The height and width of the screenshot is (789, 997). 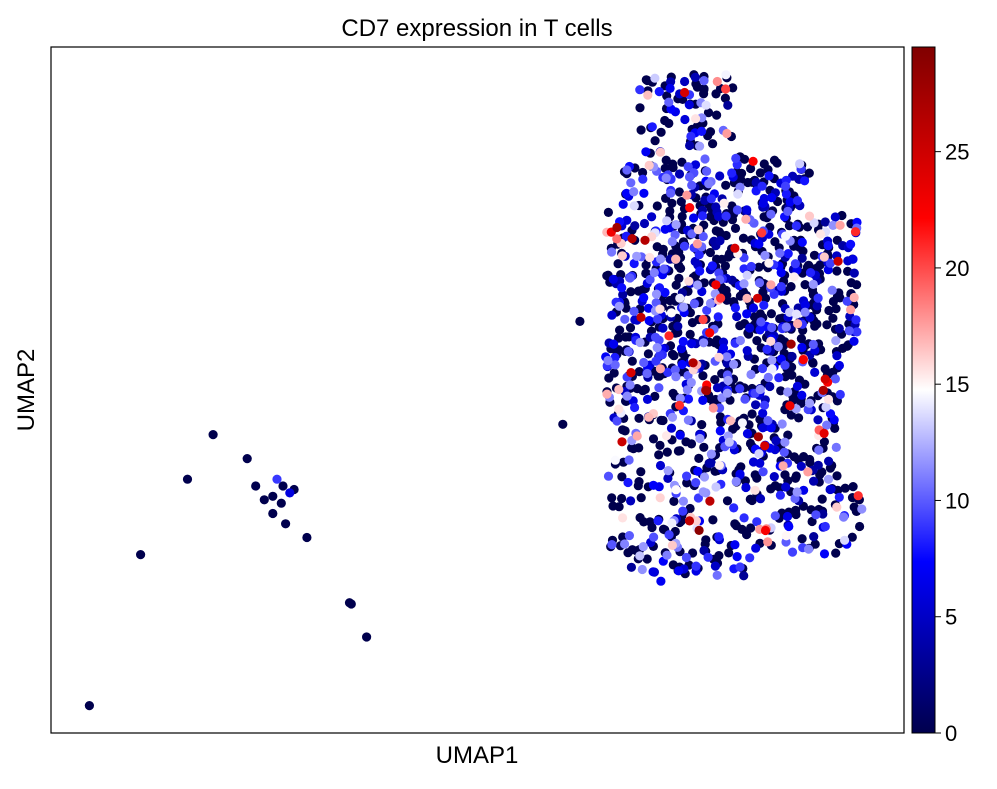 I want to click on colorbar-tick-label: 0, so click(x=951, y=733).